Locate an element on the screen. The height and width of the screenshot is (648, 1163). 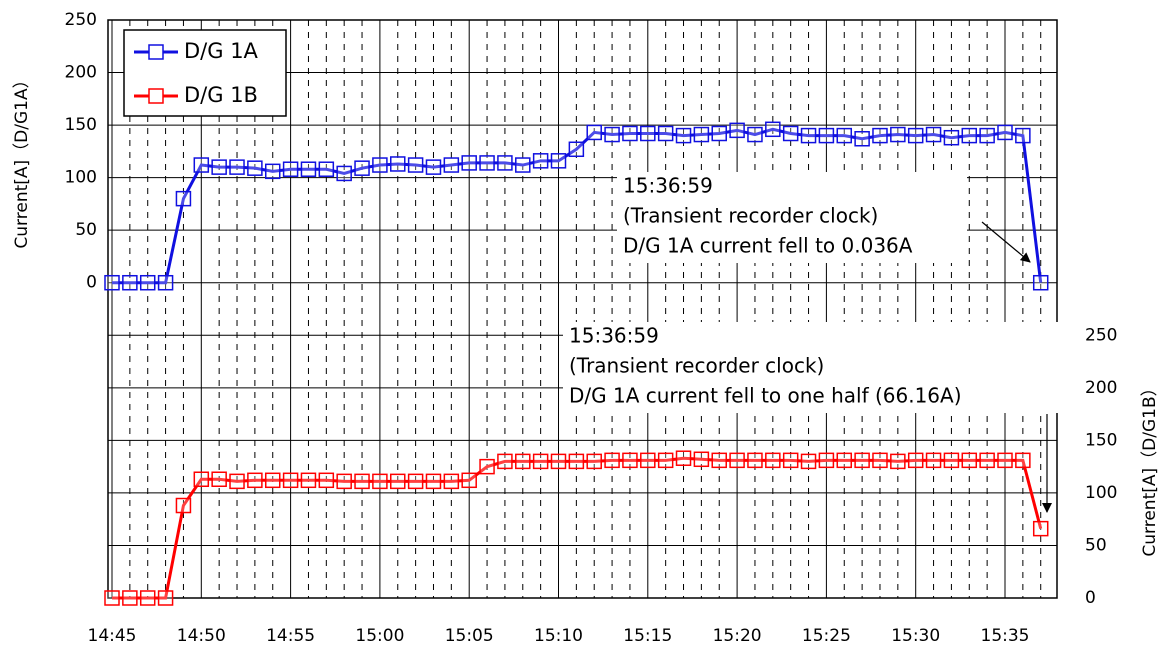
legend-marker is located at coordinates (156, 96).